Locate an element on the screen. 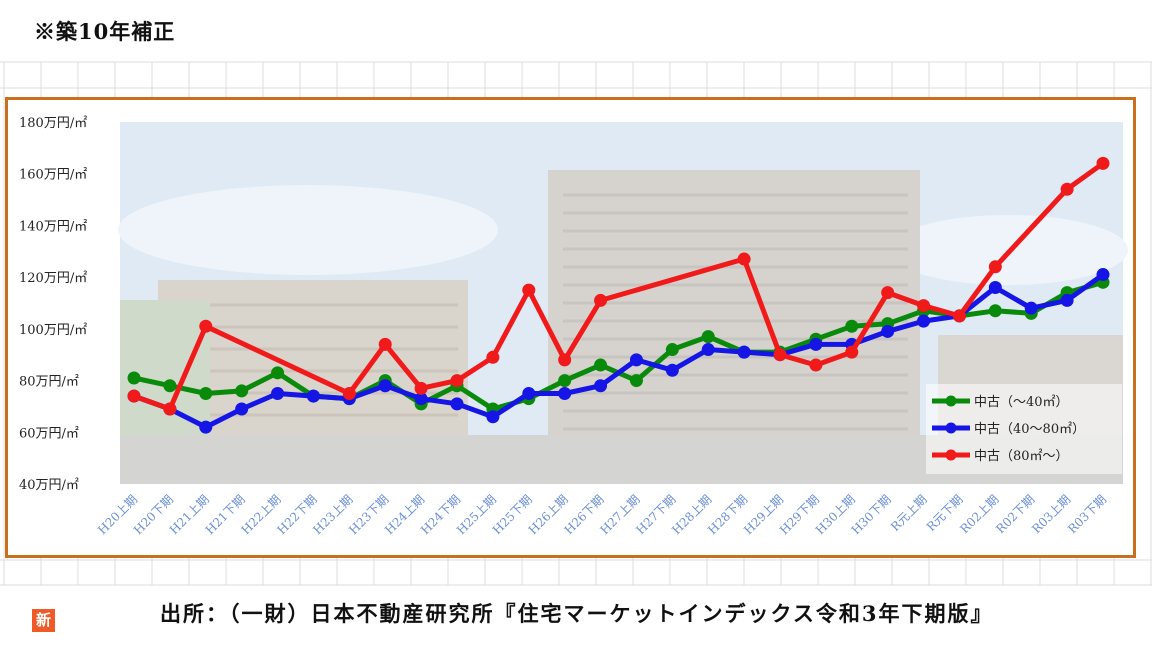  note-text: ※築10年補正 is located at coordinates (105, 31).